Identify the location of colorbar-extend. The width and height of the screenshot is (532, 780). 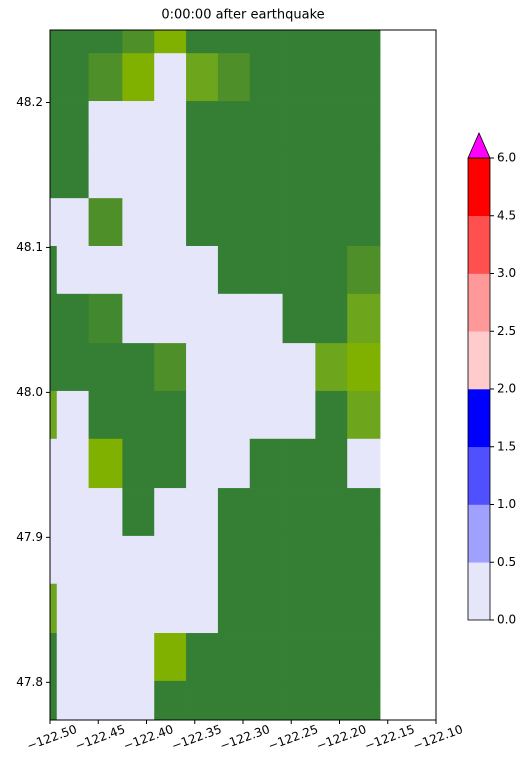
(479, 145).